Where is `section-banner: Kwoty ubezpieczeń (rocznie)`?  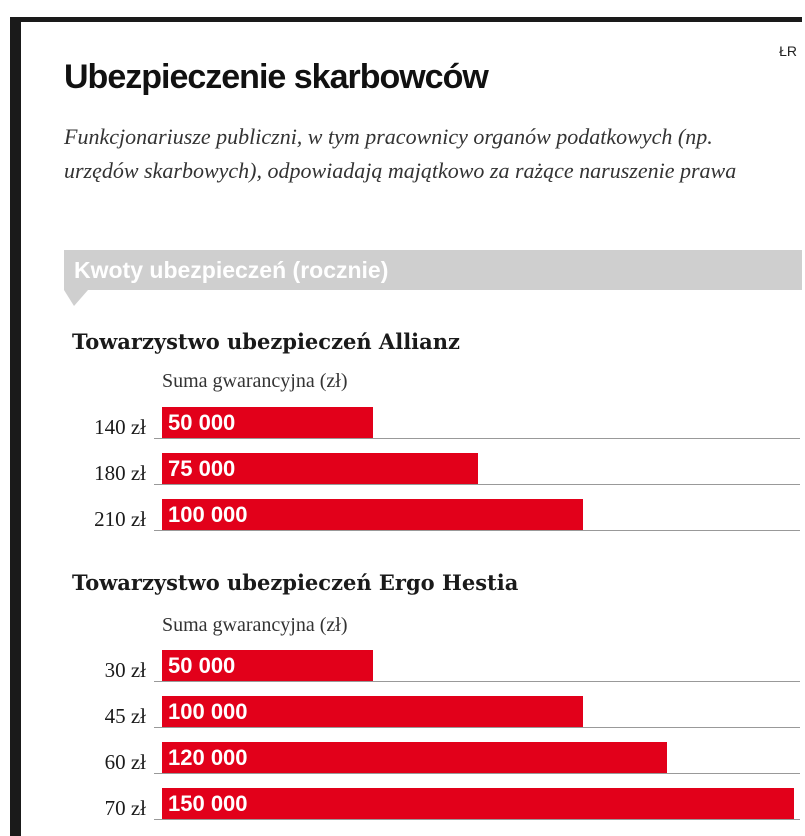 section-banner: Kwoty ubezpieczeń (rocznie) is located at coordinates (433, 270).